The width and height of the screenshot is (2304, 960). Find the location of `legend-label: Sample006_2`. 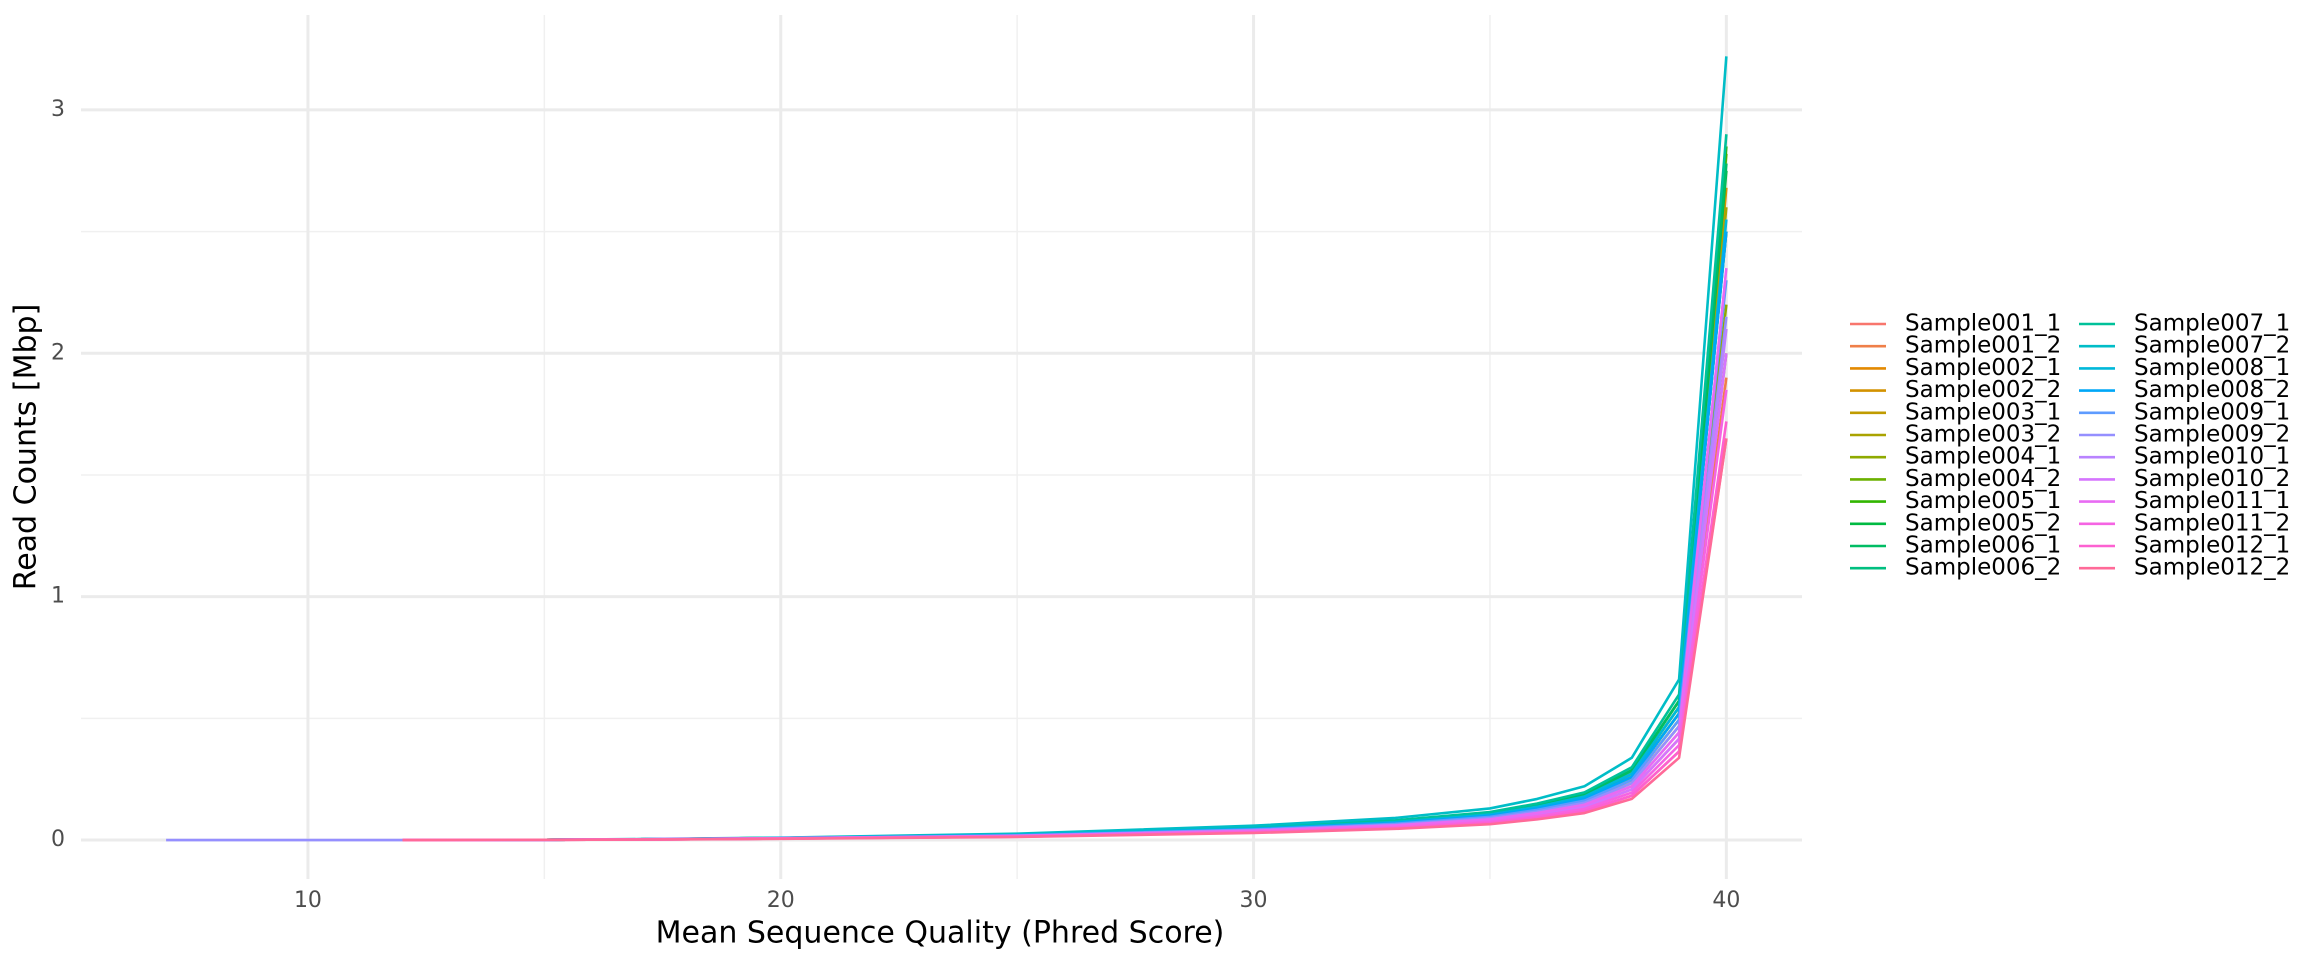

legend-label: Sample006_2 is located at coordinates (1983, 568).